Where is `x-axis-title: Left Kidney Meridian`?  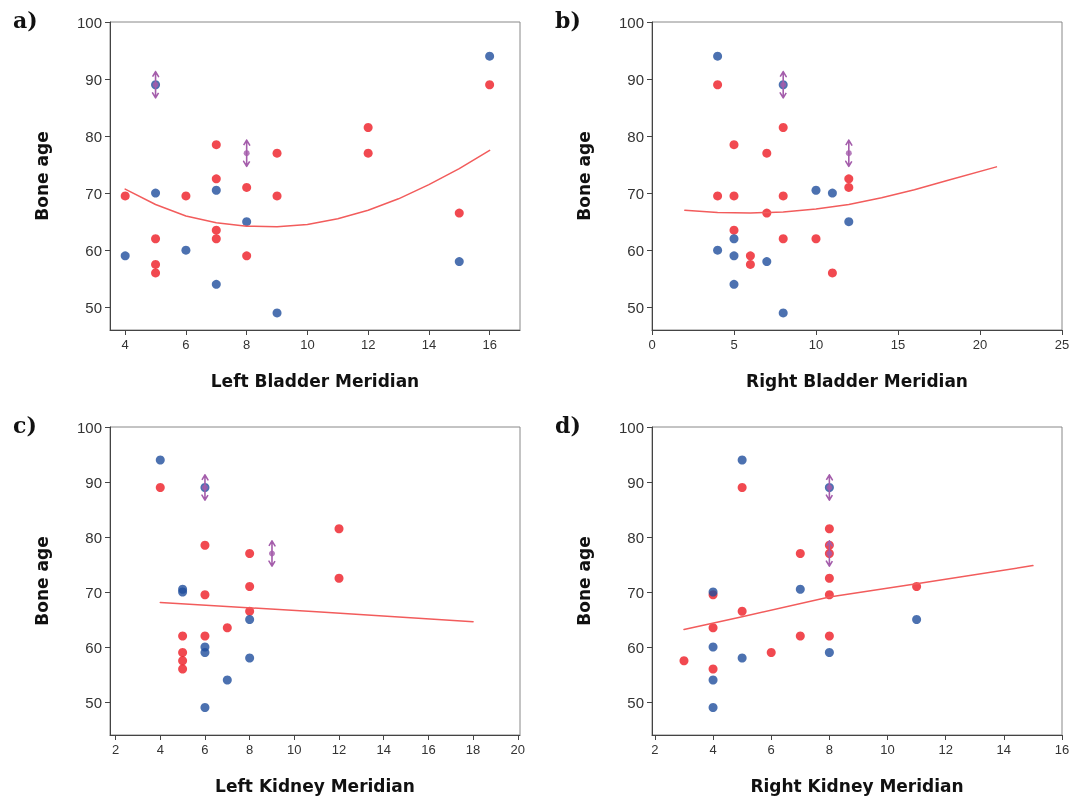 x-axis-title: Left Kidney Meridian is located at coordinates (315, 785).